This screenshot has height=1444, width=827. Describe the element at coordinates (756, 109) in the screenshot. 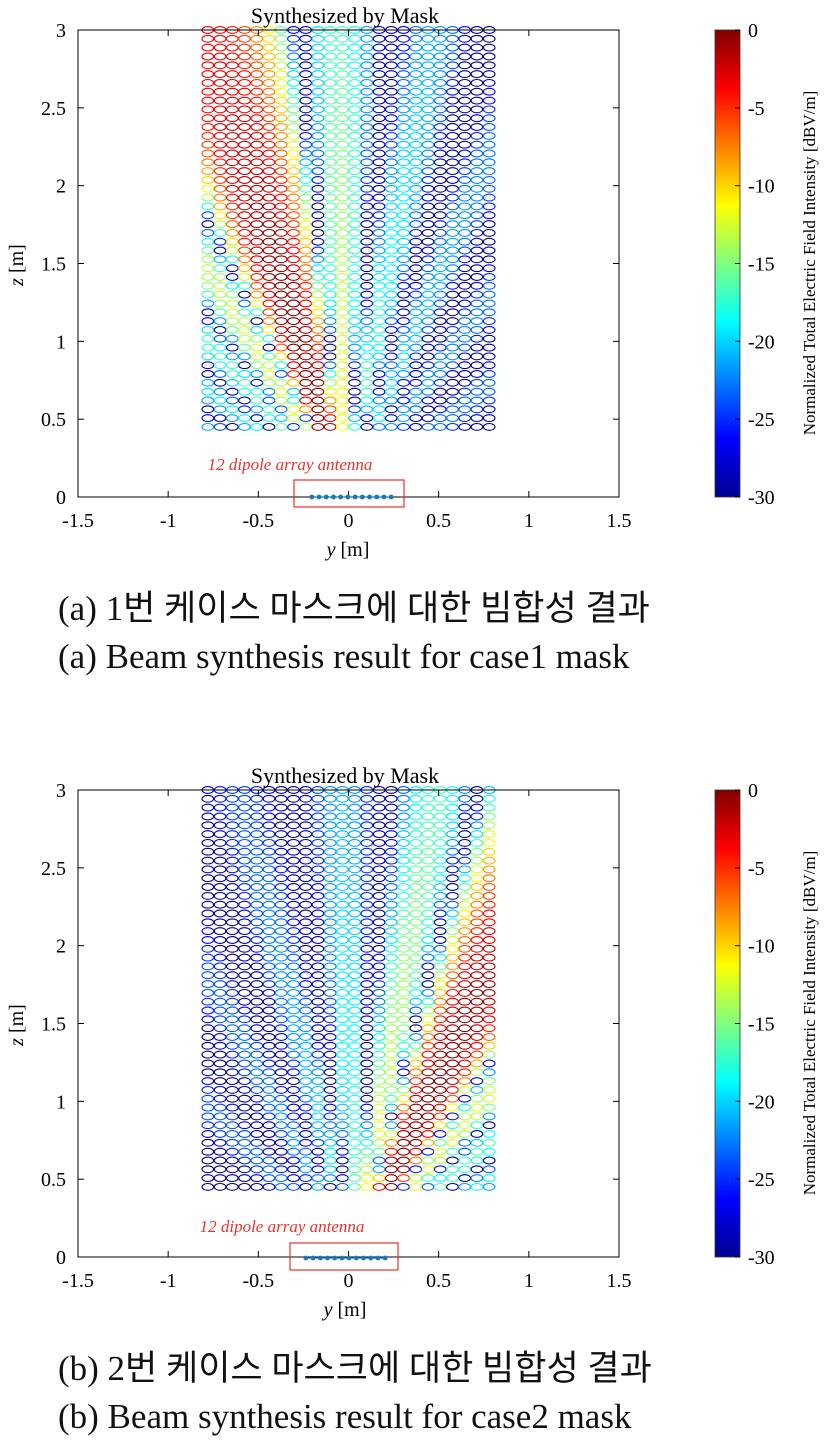

I see `colorbar-tick-label: -5` at that location.